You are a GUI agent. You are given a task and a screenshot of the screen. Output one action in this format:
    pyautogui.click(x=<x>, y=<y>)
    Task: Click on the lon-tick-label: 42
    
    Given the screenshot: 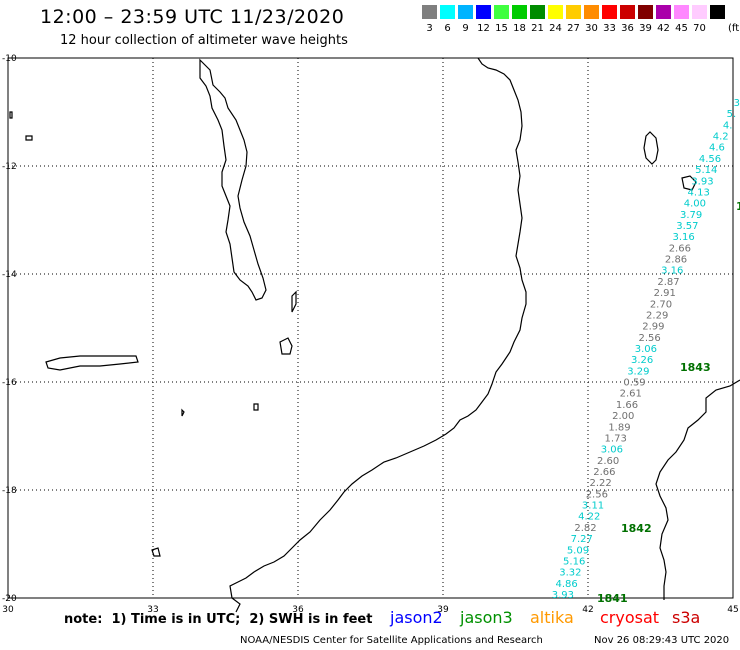 What is the action you would take?
    pyautogui.click(x=587, y=610)
    